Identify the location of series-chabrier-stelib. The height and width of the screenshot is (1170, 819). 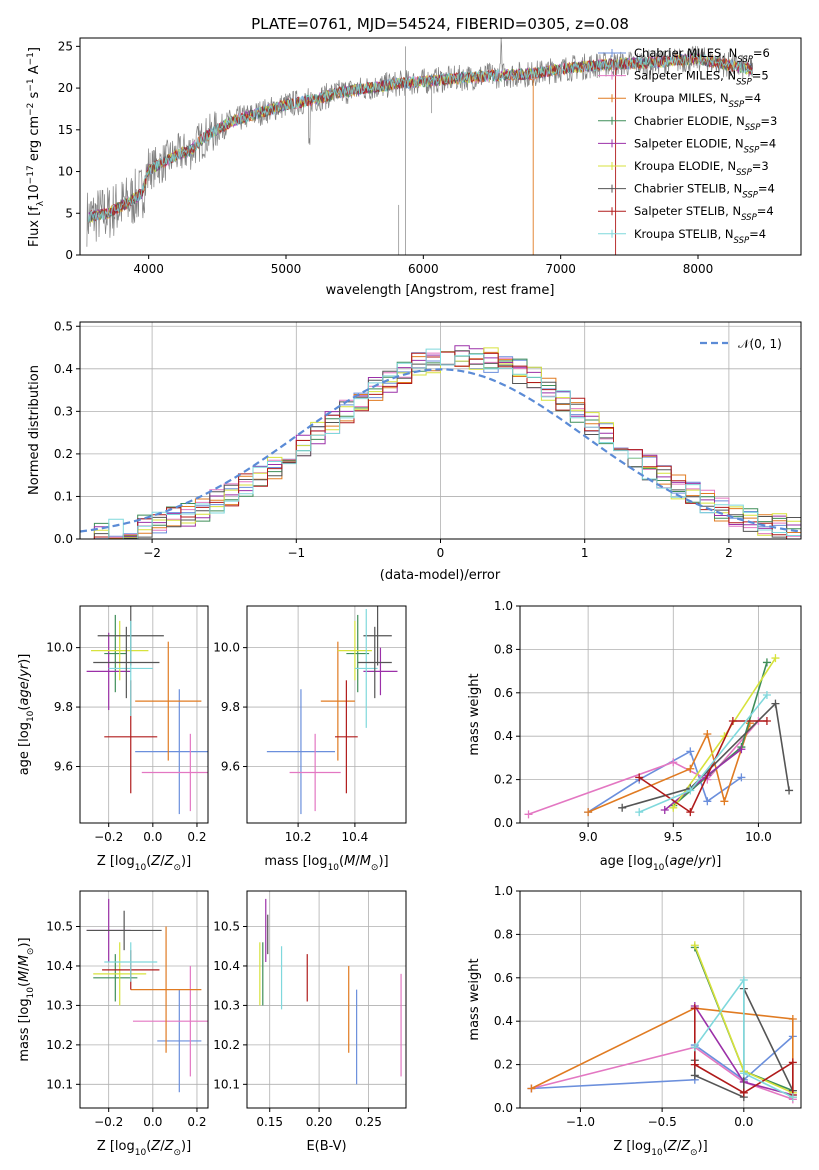
(705, 755).